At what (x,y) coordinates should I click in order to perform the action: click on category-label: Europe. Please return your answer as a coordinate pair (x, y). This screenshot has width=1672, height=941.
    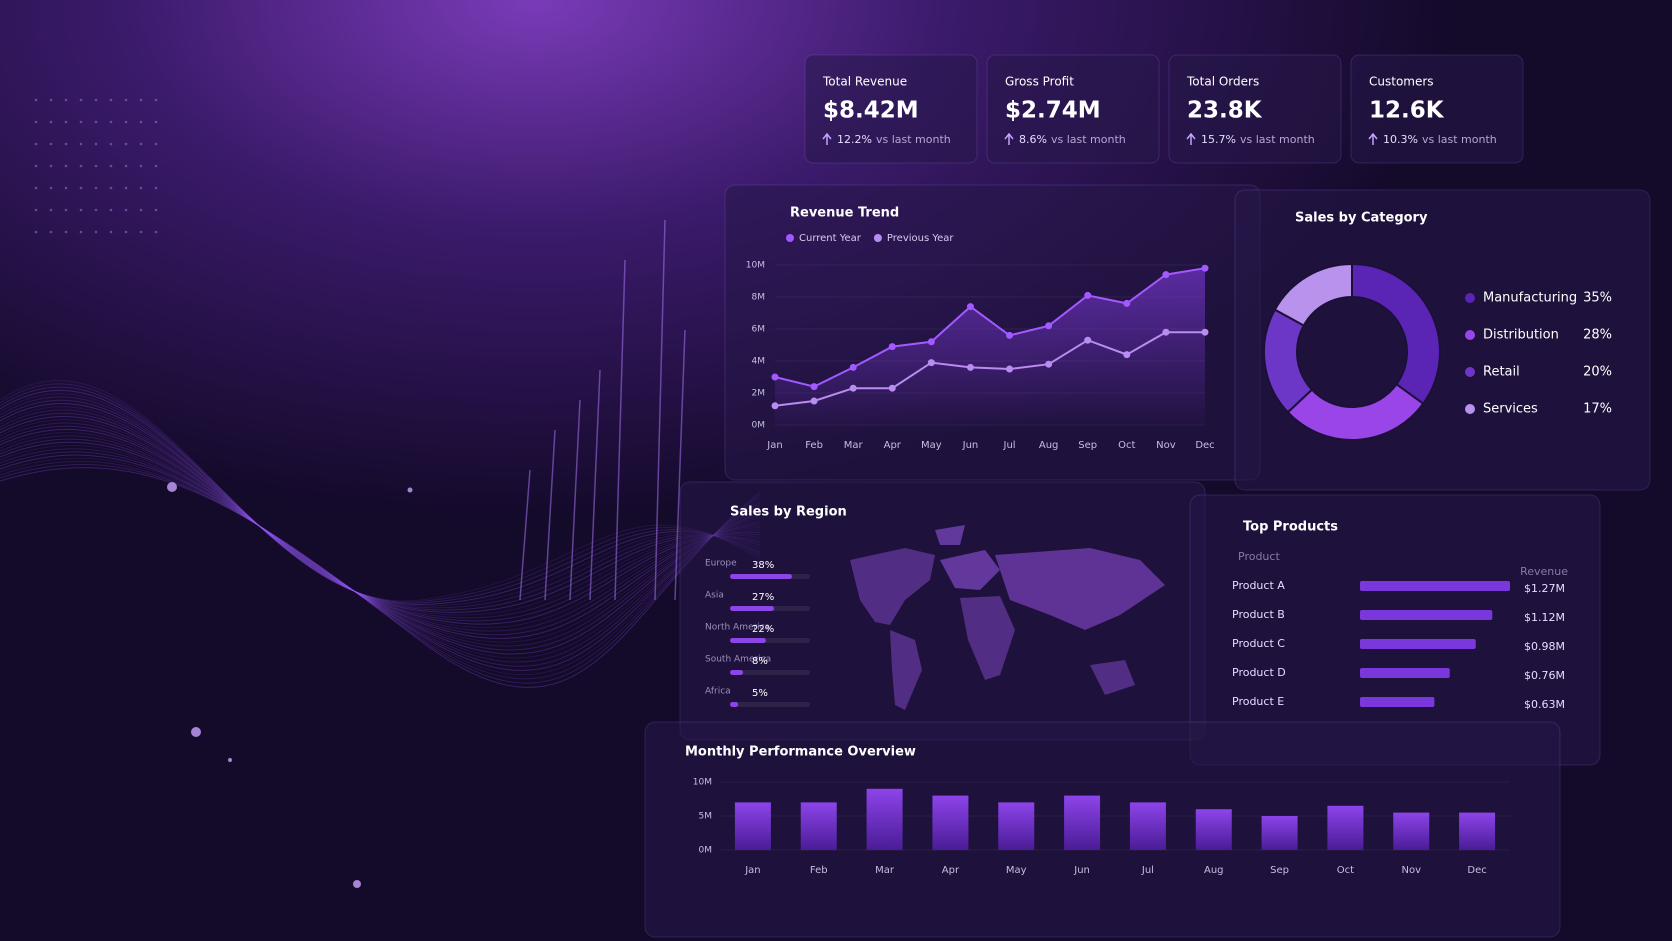
    Looking at the image, I should click on (721, 564).